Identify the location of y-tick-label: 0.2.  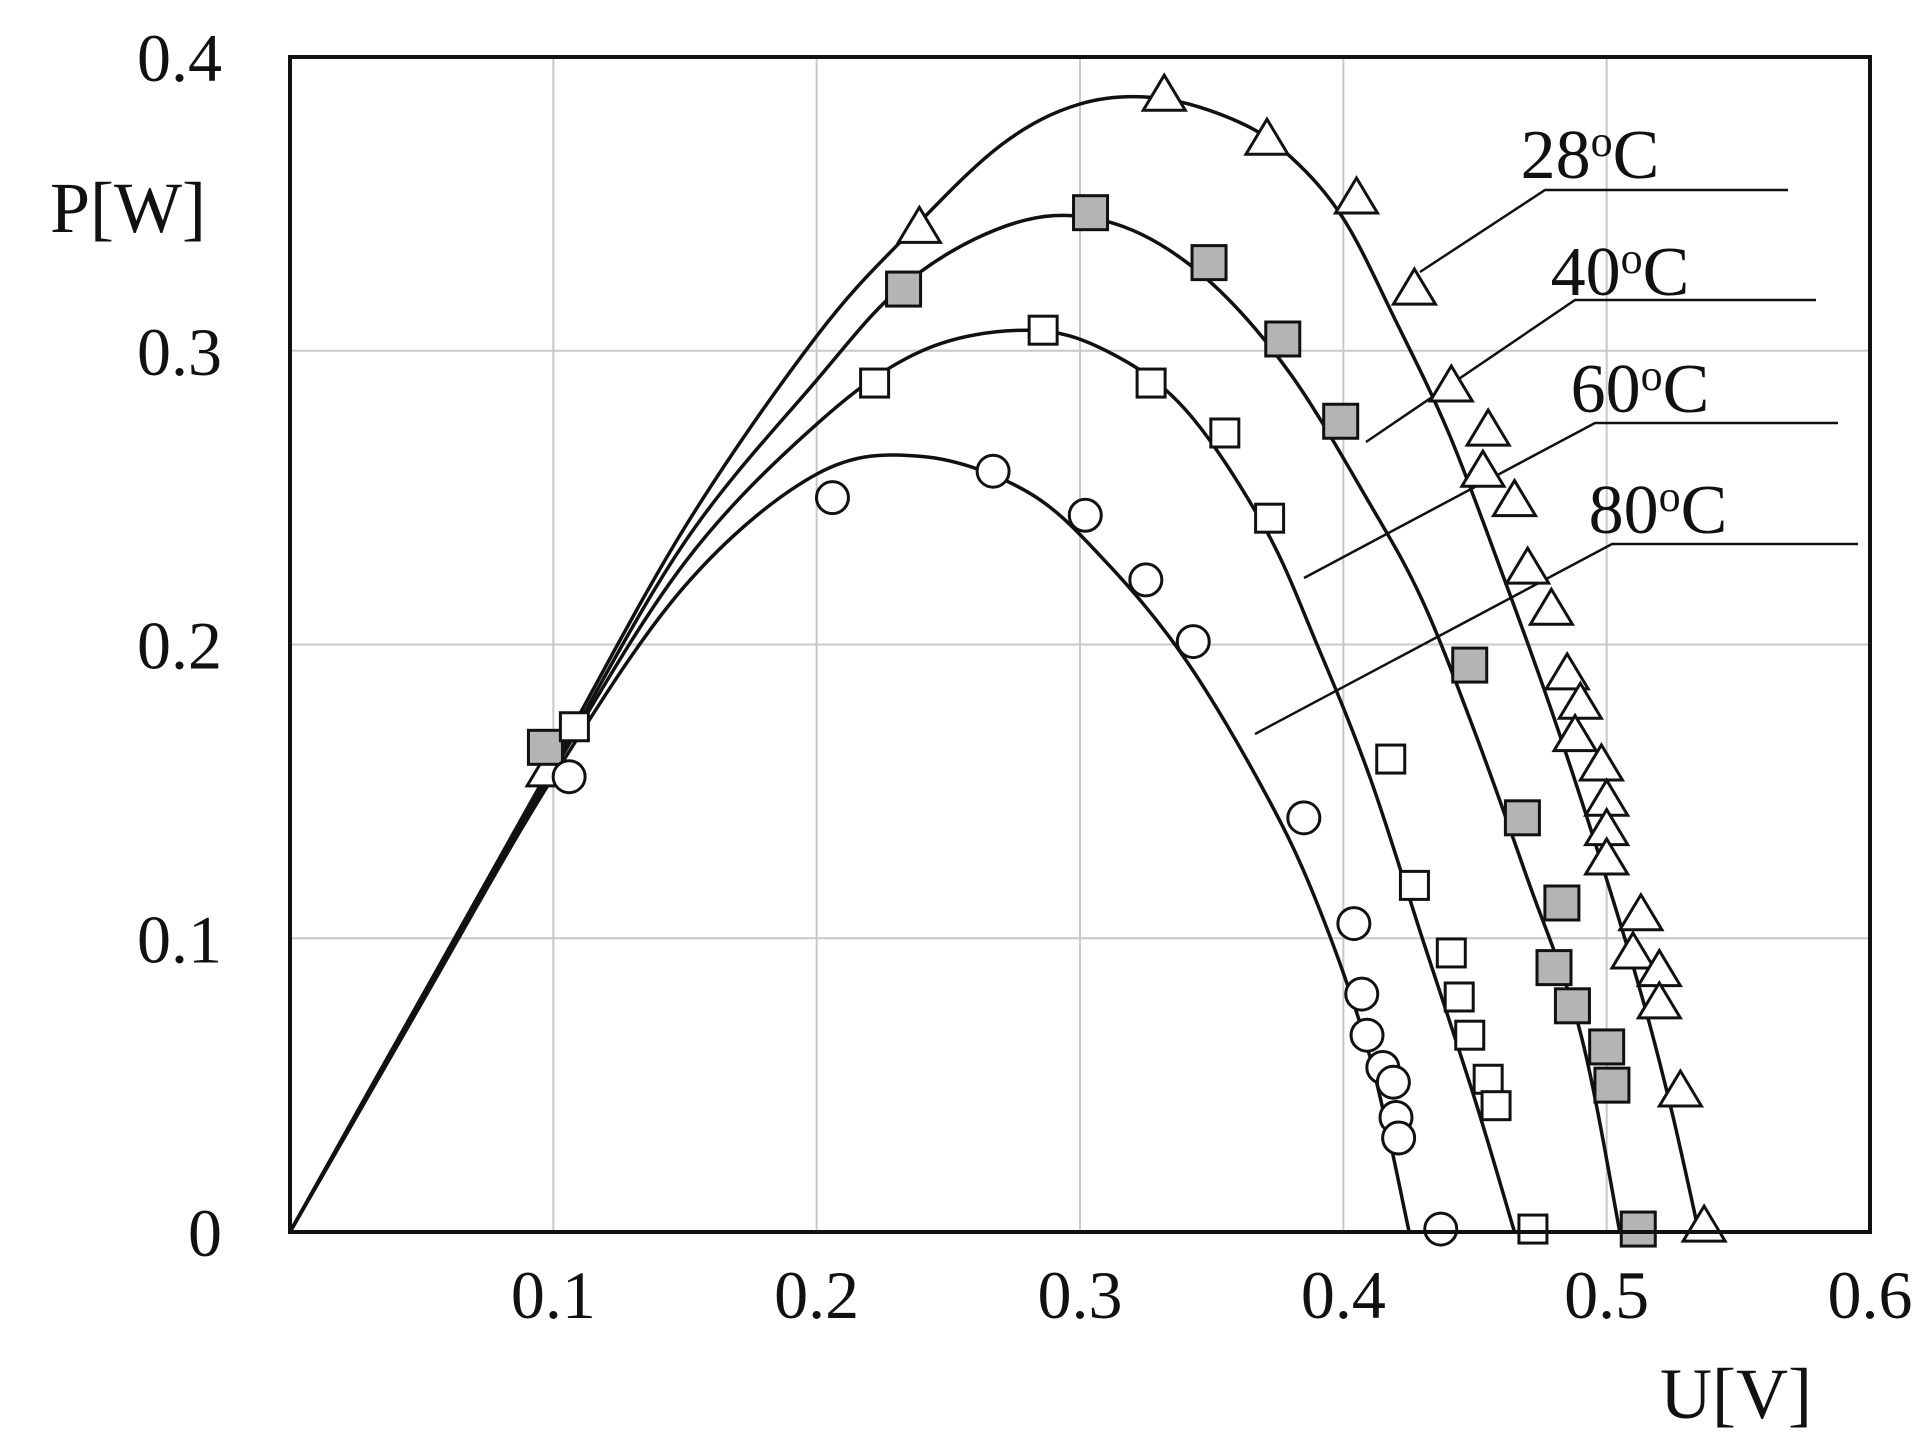
(179, 646).